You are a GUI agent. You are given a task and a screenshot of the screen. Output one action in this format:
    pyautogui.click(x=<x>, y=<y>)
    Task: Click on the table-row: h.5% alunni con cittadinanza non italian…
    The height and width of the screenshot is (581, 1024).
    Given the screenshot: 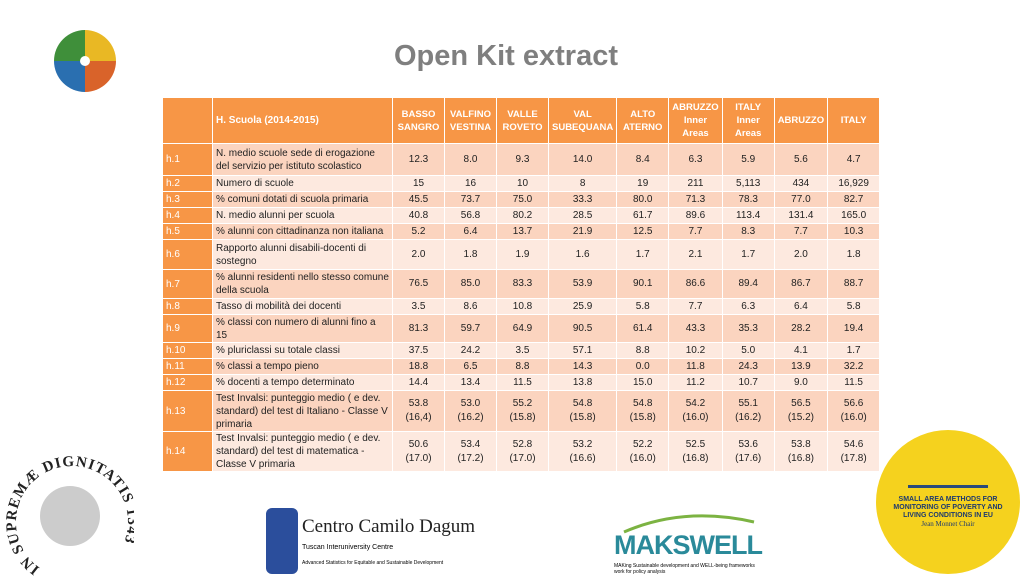 What is the action you would take?
    pyautogui.click(x=522, y=231)
    